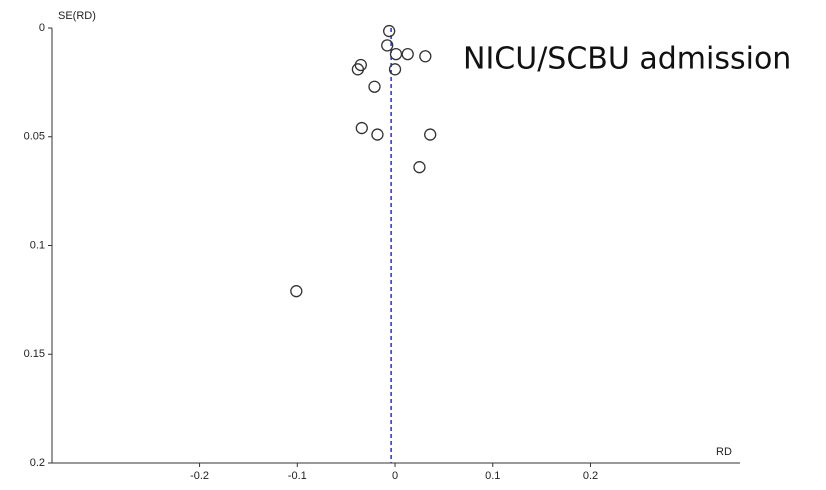 The width and height of the screenshot is (826, 490). What do you see at coordinates (34, 137) in the screenshot?
I see `y-tick-label: 0.05` at bounding box center [34, 137].